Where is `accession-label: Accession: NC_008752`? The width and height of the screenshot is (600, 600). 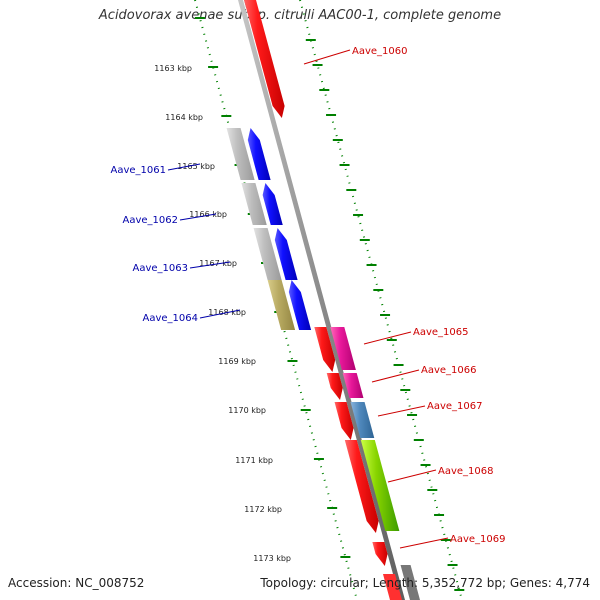 accession-label: Accession: NC_008752 is located at coordinates (76, 583).